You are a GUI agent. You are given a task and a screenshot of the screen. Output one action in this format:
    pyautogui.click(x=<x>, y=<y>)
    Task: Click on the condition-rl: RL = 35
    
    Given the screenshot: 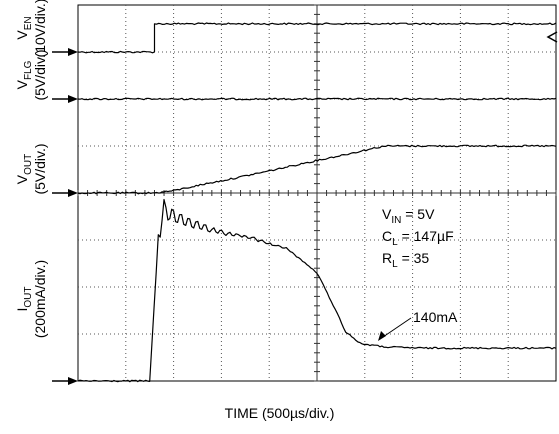 What is the action you would take?
    pyautogui.click(x=405, y=260)
    